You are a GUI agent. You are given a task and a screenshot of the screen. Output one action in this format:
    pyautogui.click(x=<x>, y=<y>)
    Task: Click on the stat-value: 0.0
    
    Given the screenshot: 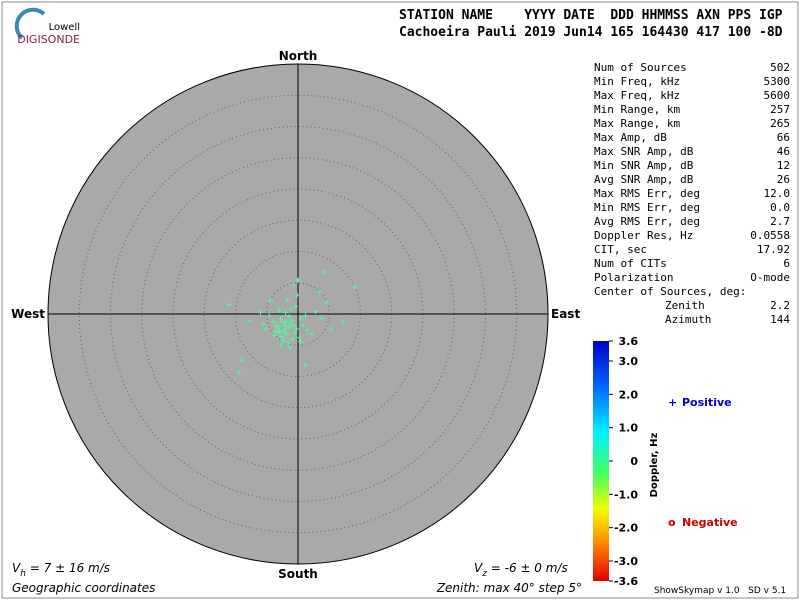 What is the action you would take?
    pyautogui.click(x=780, y=207)
    